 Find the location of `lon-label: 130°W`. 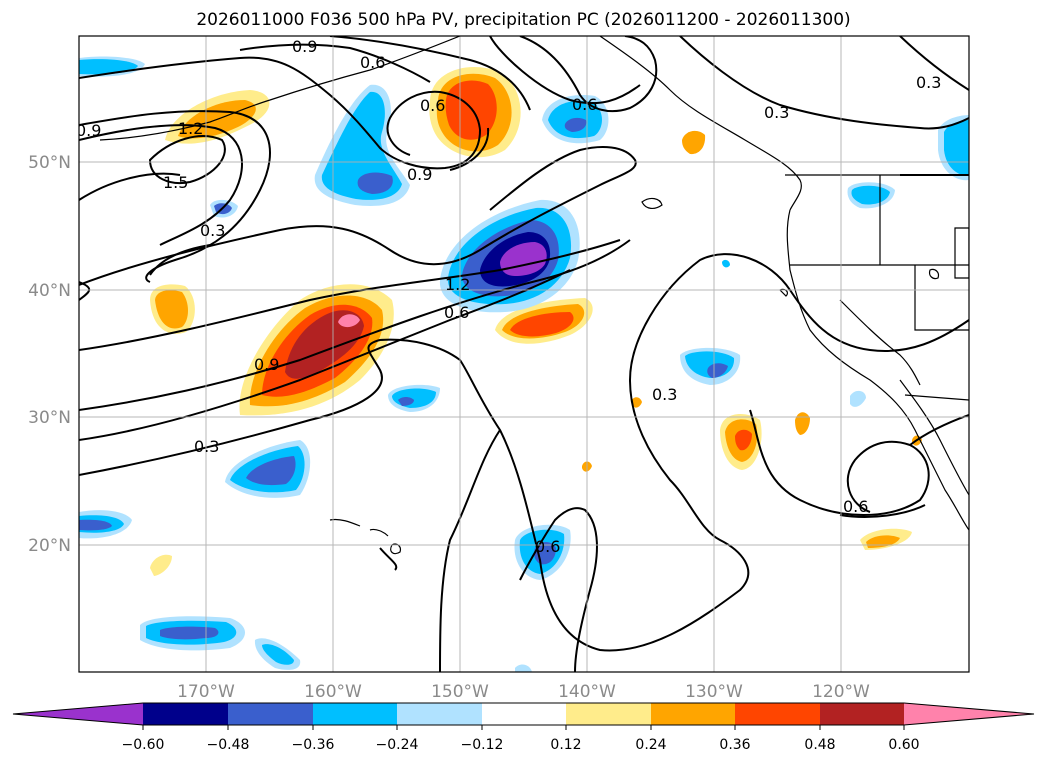

lon-label: 130°W is located at coordinates (714, 692).